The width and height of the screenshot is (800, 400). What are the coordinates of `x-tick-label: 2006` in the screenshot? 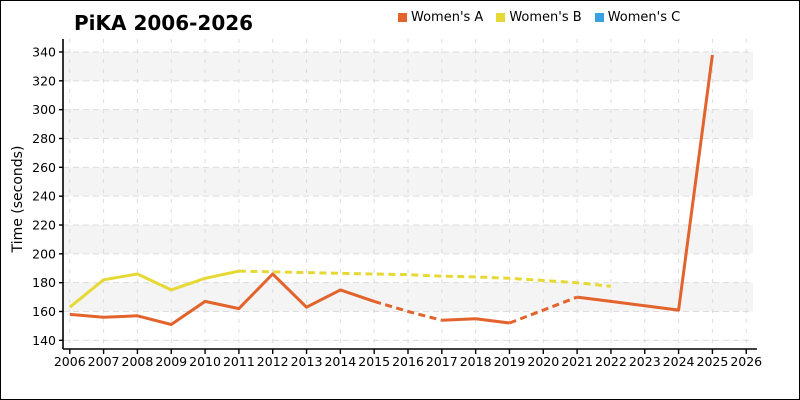 It's located at (70, 361).